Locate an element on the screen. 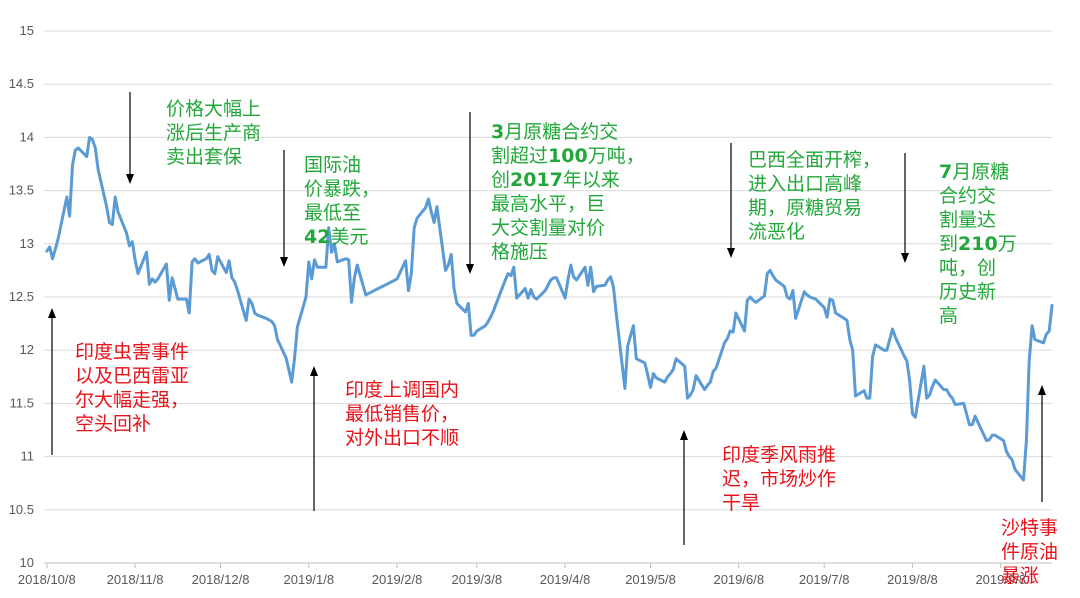 This screenshot has height=598, width=1080. annotation-text: 以及巴西雷亚 is located at coordinates (132, 376).